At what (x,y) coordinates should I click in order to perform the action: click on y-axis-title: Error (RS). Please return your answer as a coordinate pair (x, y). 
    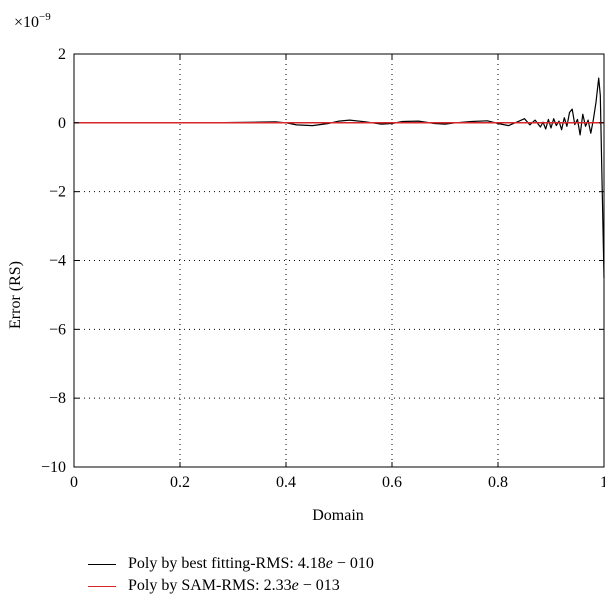
    Looking at the image, I should click on (15, 295).